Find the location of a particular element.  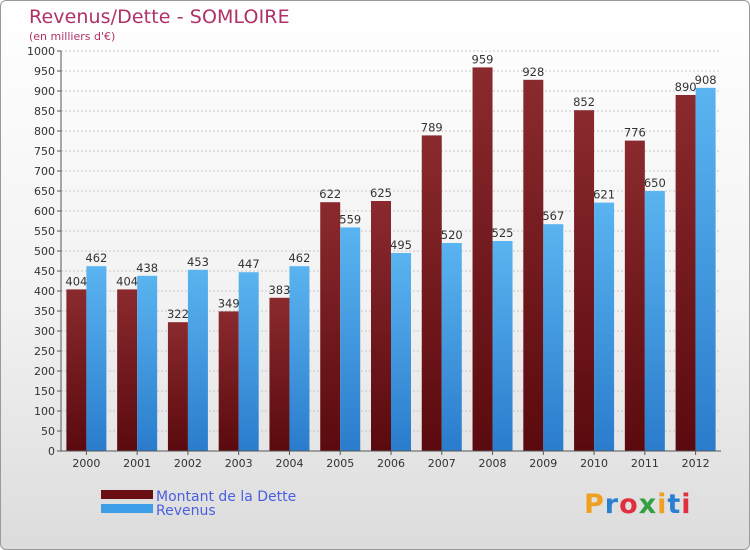

y-tick-label: 900 is located at coordinates (44, 91).